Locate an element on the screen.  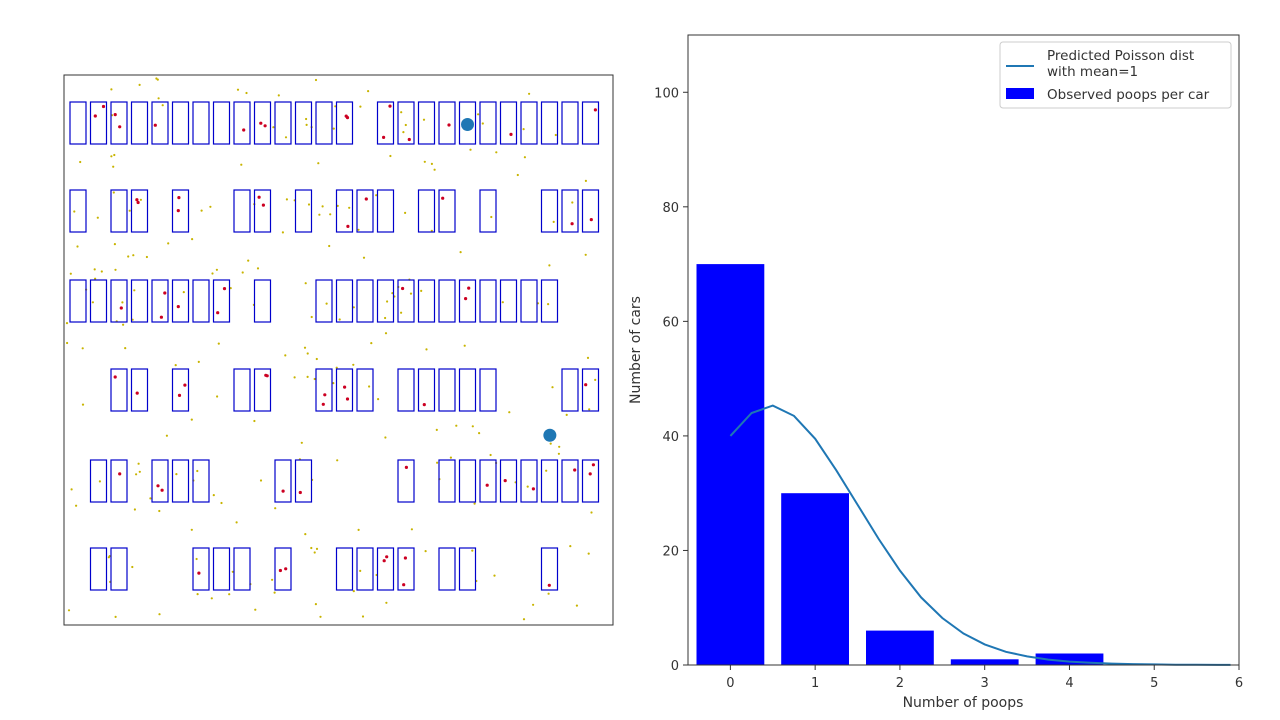
legend-bar-label: Observed poops per car is located at coordinates (1128, 95).